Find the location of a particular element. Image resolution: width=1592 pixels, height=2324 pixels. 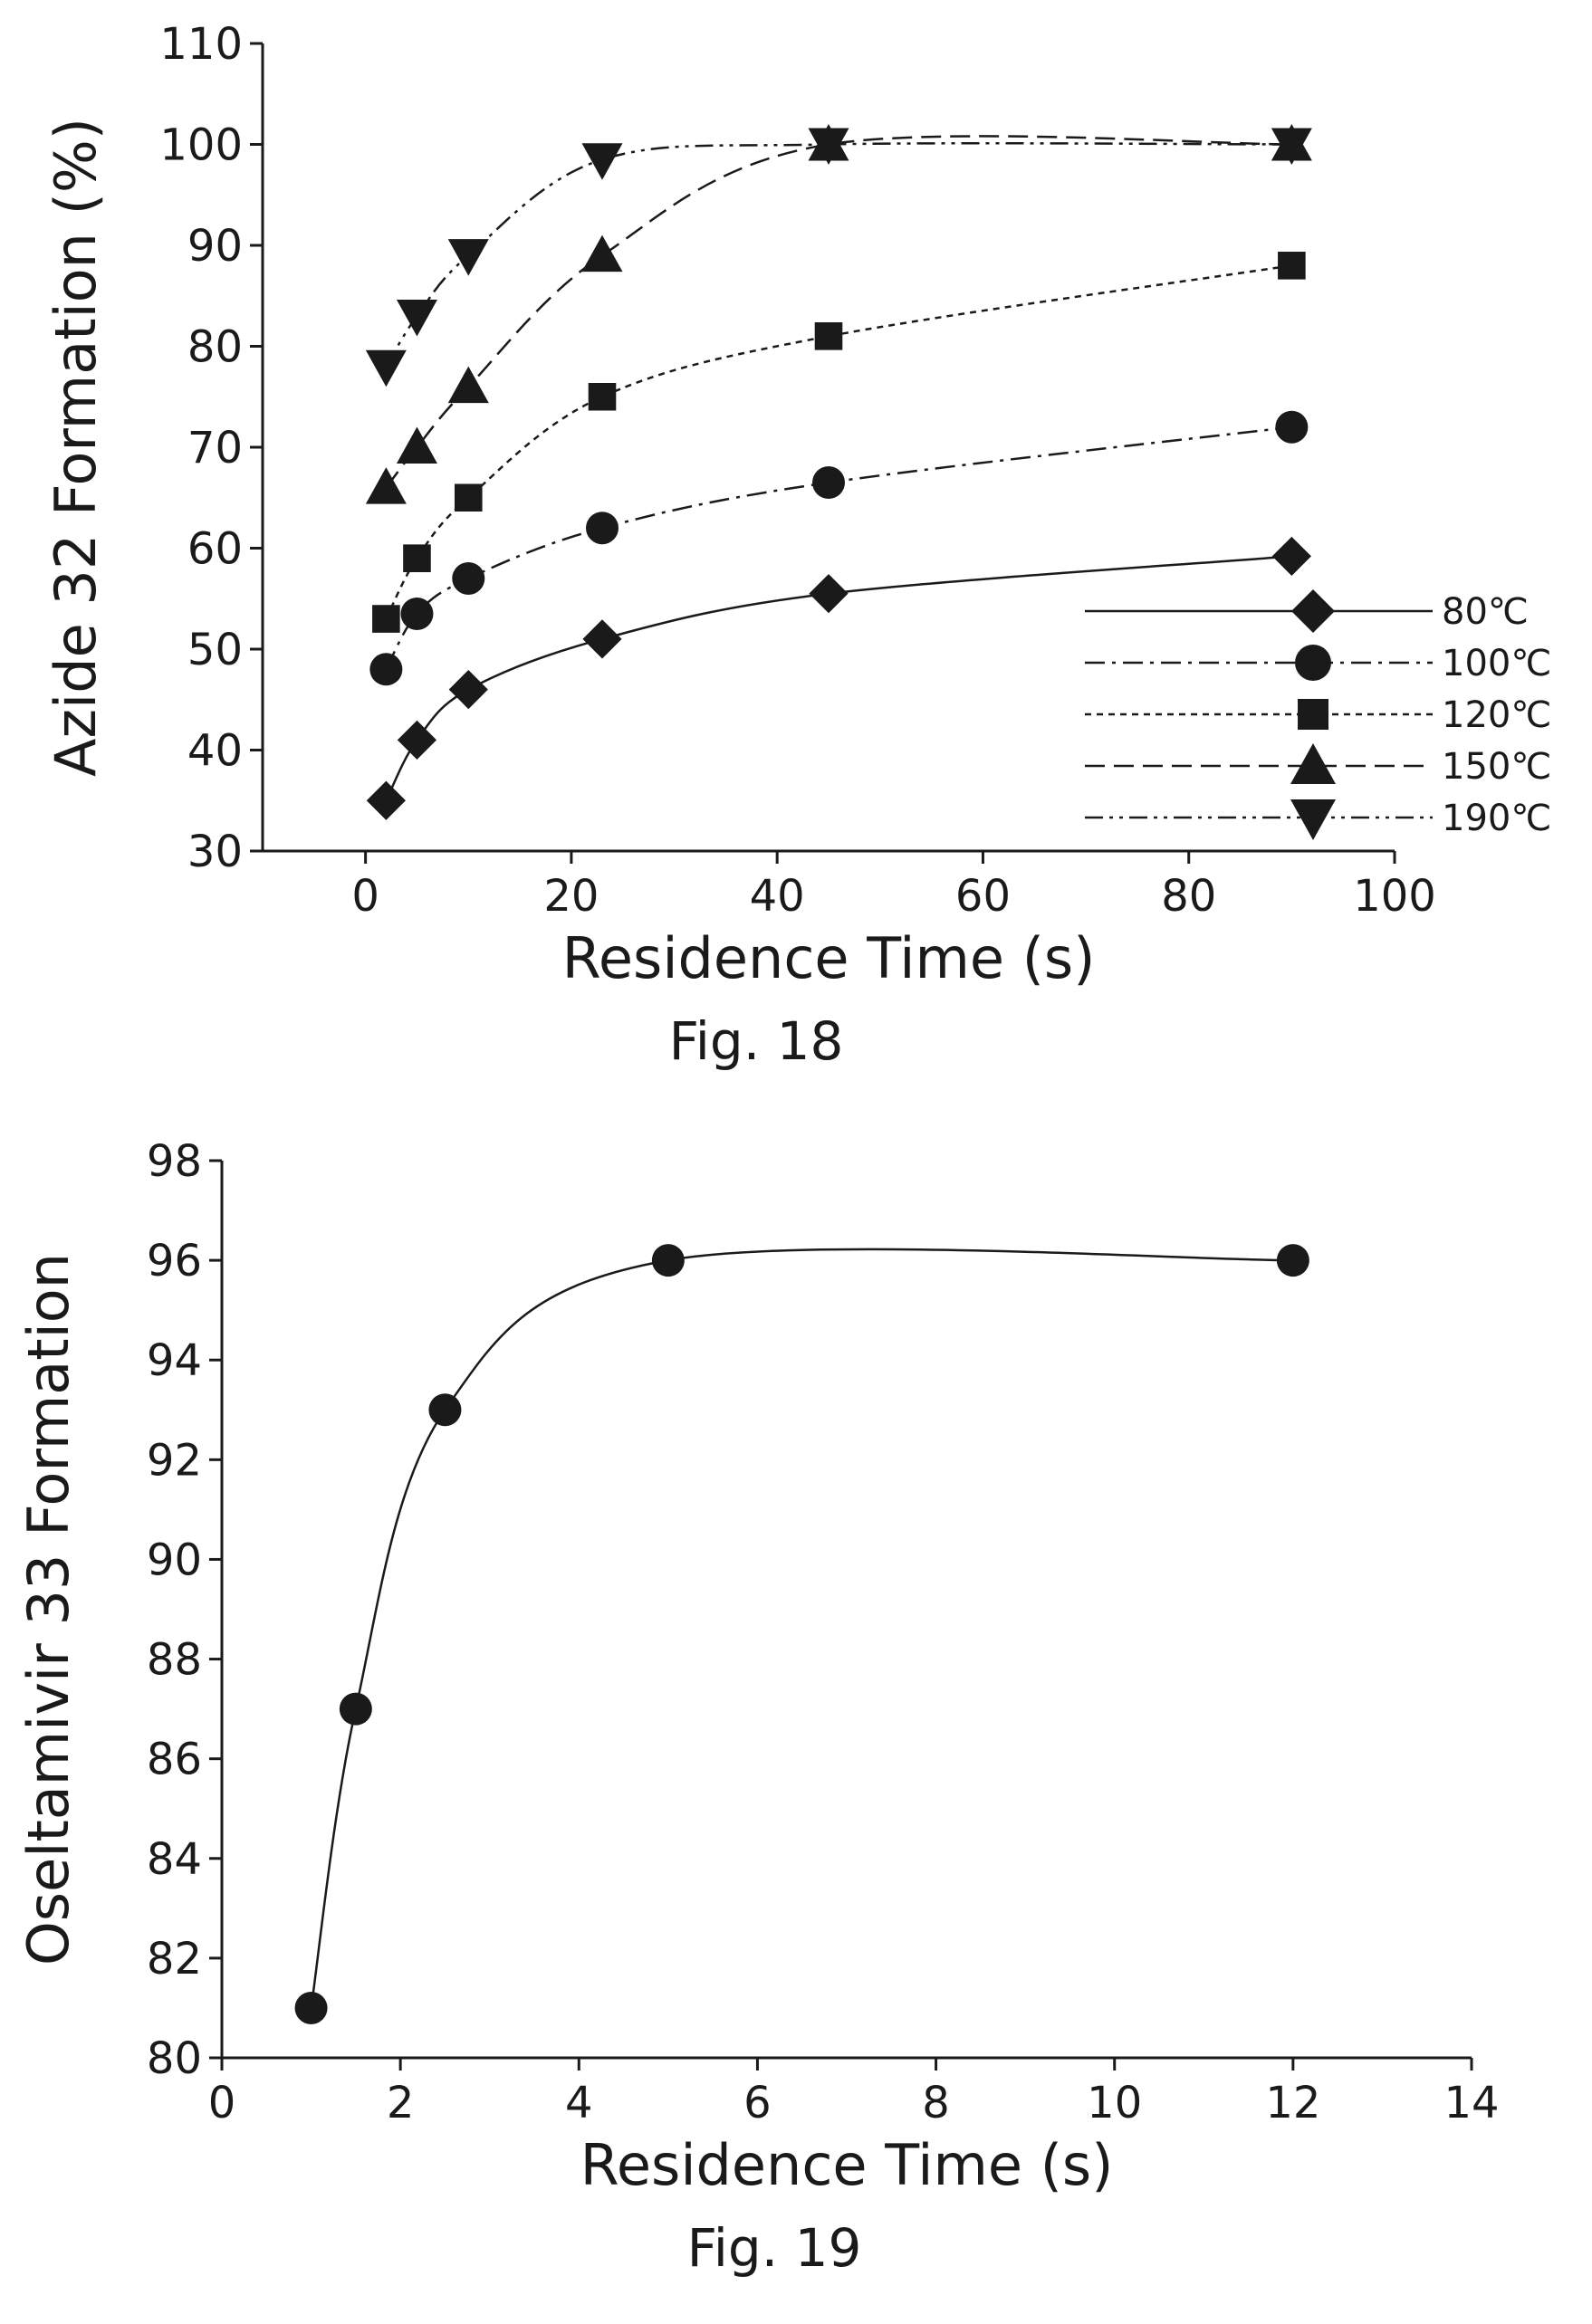

legend: 80℃ 100℃ 120℃ 150℃ 190℃ is located at coordinates (1318, 714).